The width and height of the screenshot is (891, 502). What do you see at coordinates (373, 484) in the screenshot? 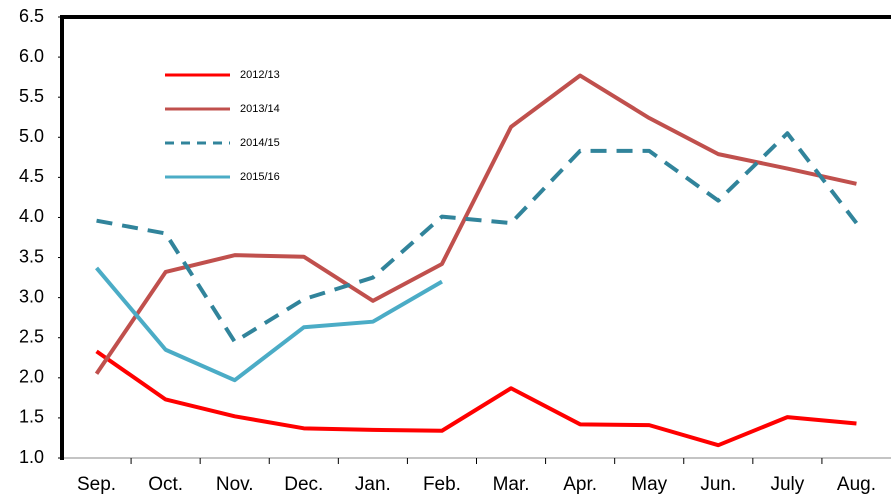
I see `x-tick-label: Jan.` at bounding box center [373, 484].